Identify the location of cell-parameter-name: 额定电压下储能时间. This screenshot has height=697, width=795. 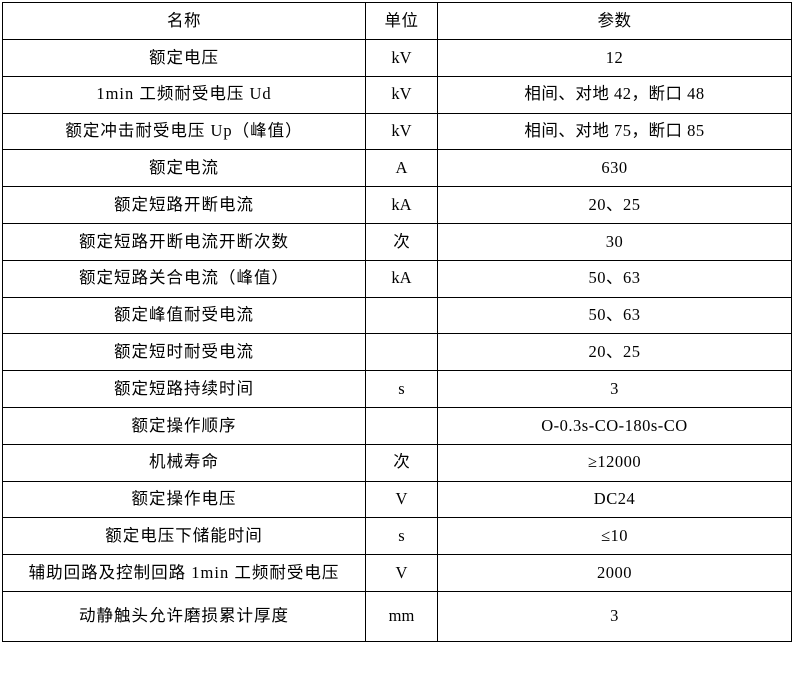
(184, 536).